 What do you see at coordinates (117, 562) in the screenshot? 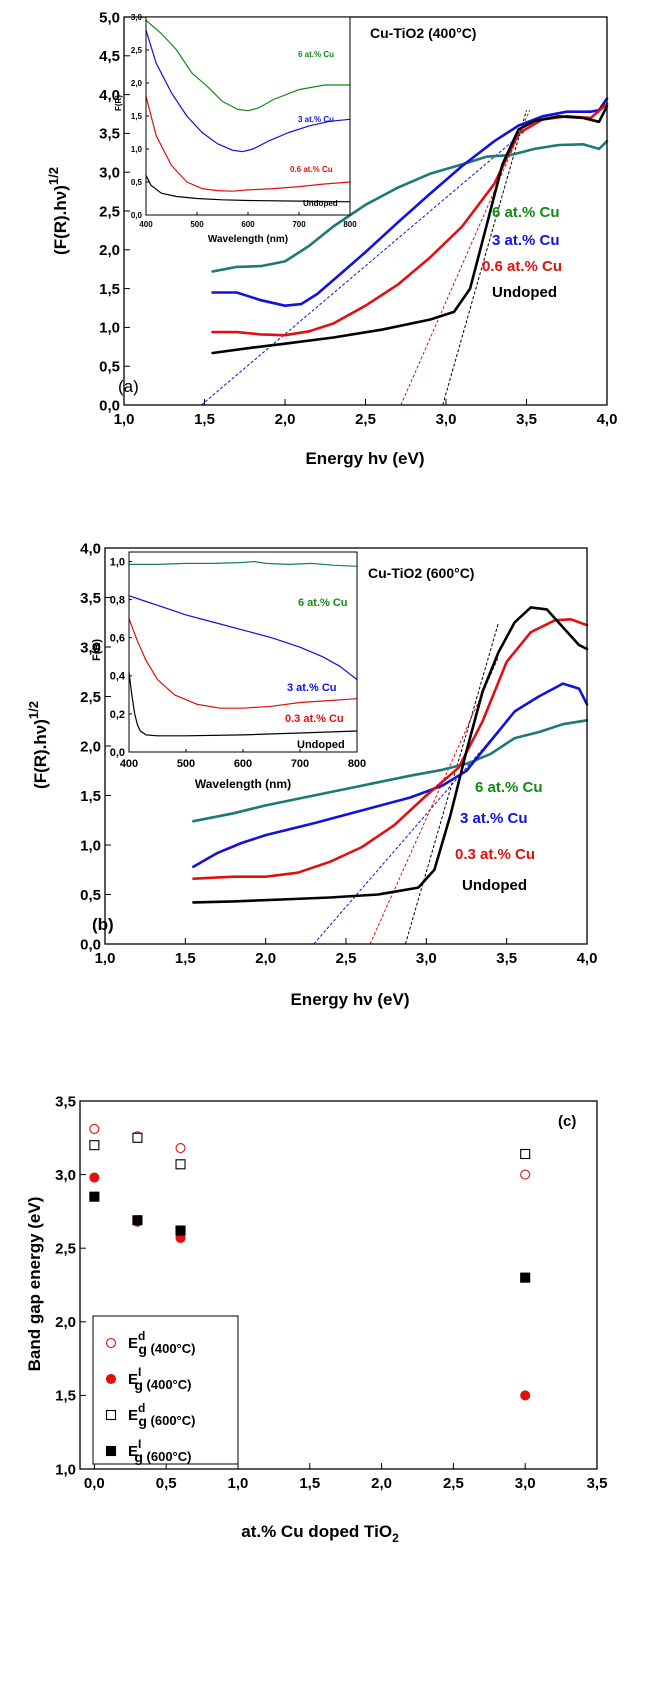
I see `panel-b-inset-ytick-label: 1,0` at bounding box center [117, 562].